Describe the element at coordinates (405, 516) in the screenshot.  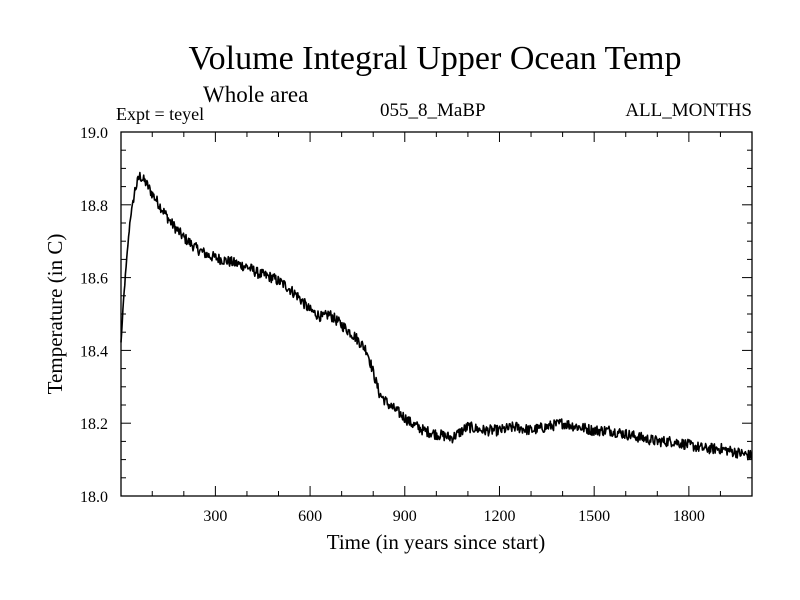
I see `x-tick-label: 900` at that location.